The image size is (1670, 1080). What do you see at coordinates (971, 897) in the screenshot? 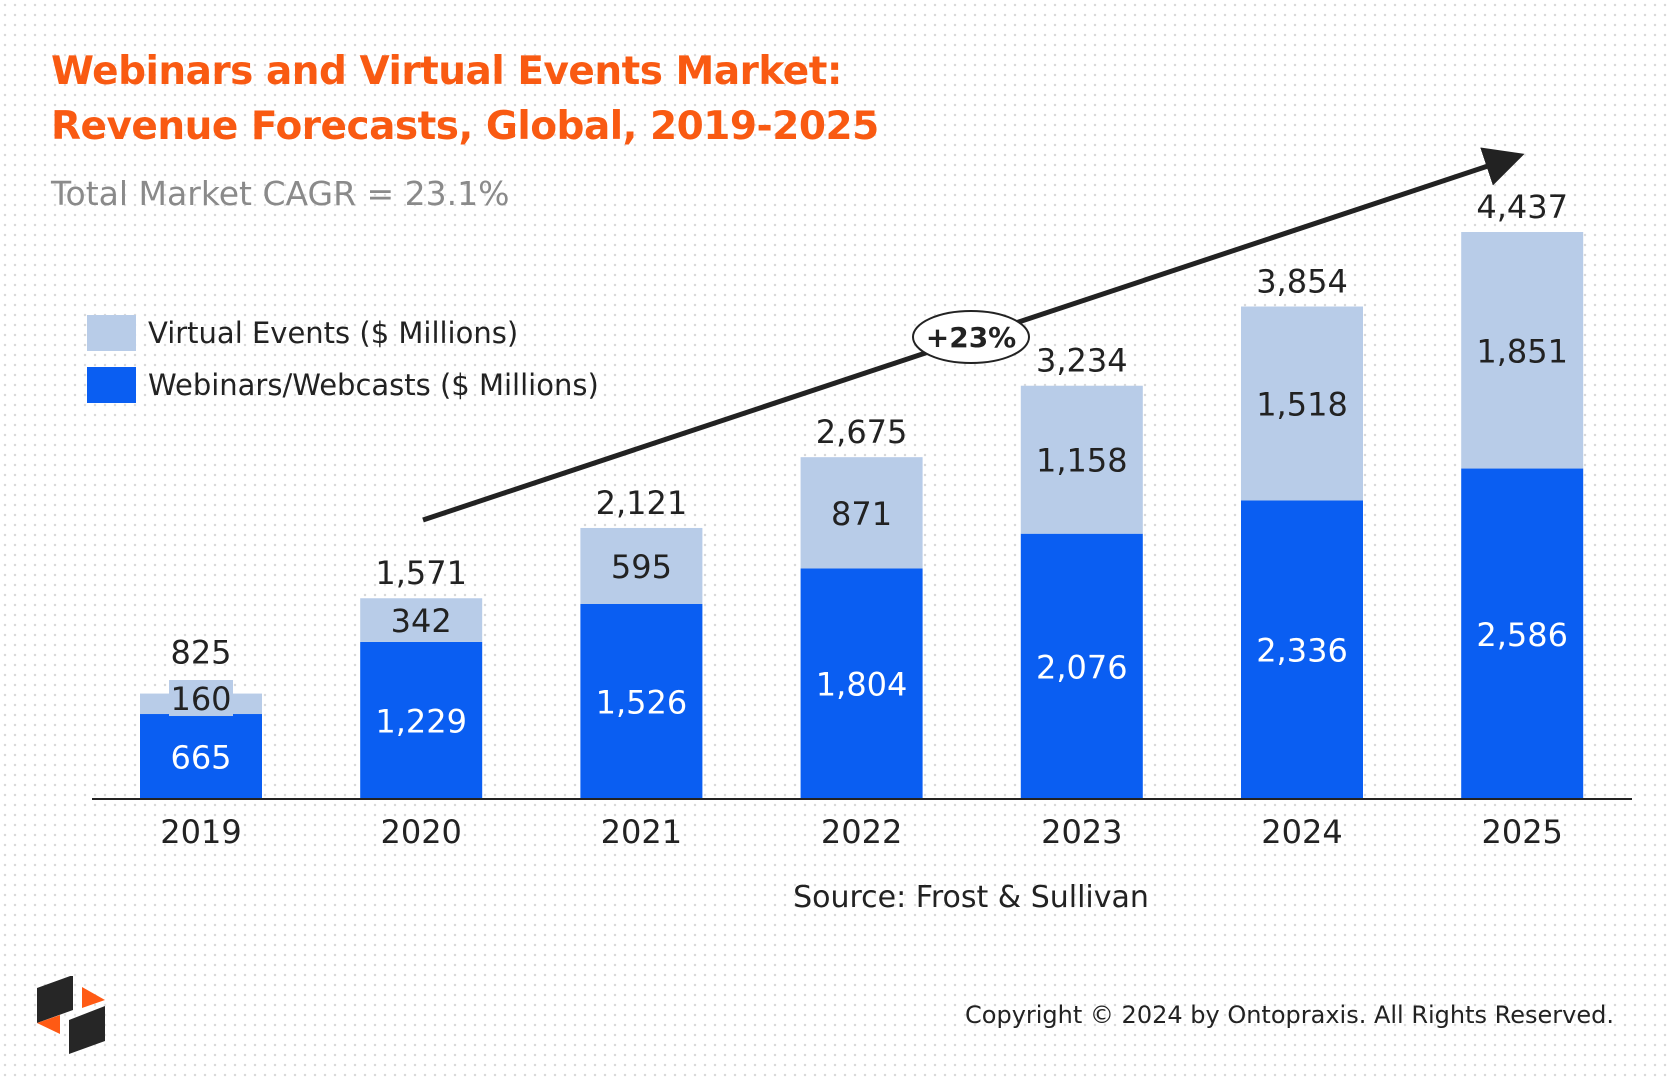
I see `source-note: Source: Frost & Sullivan` at bounding box center [971, 897].